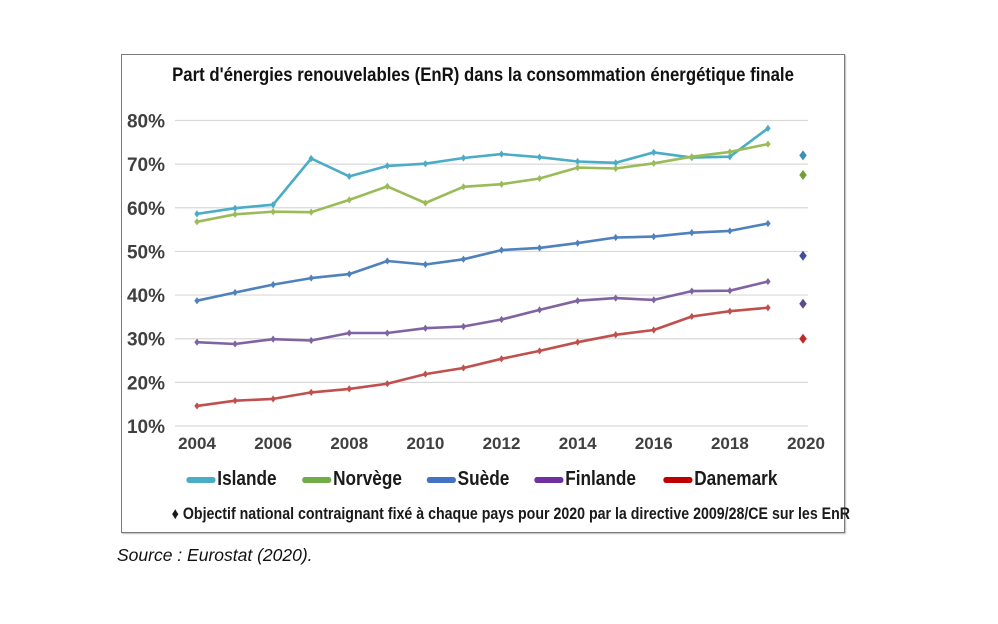  I want to click on y-tick-label: 80%, so click(146, 122).